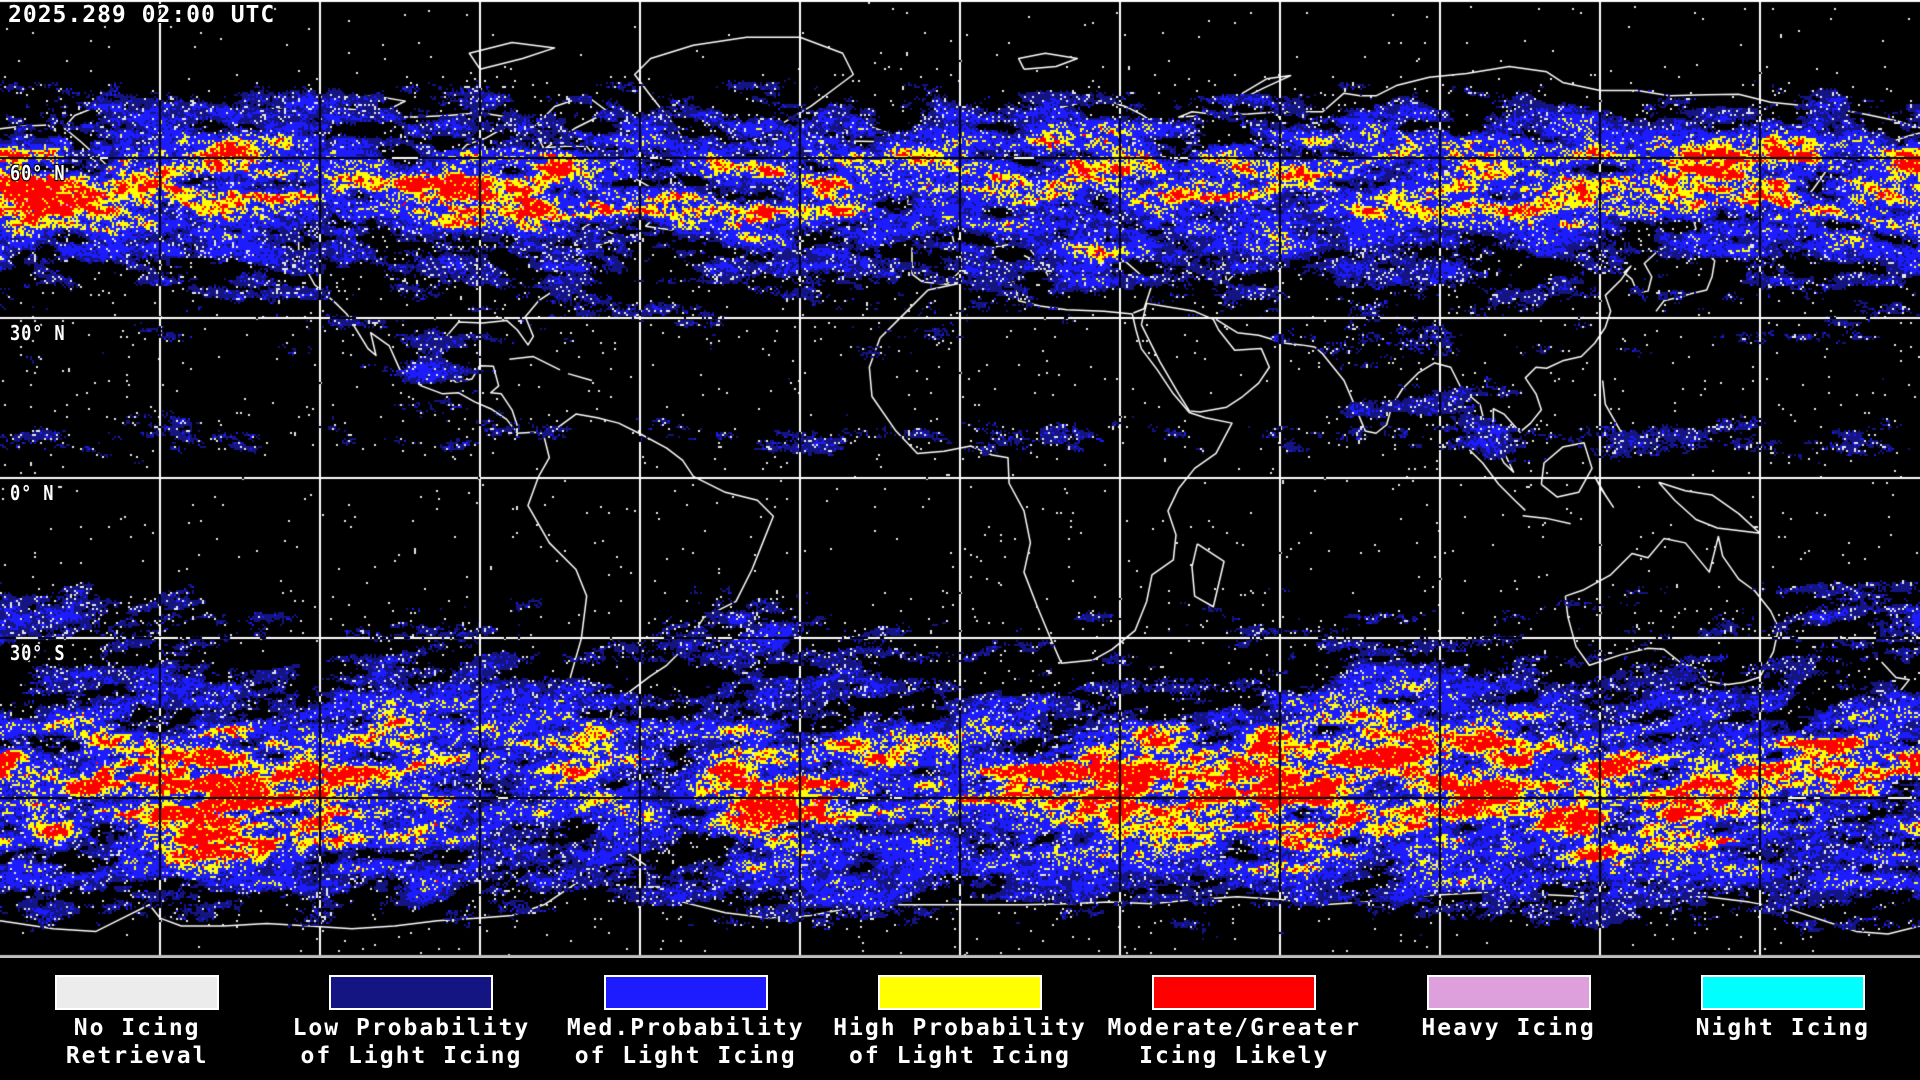  What do you see at coordinates (137, 1056) in the screenshot?
I see `legend-label-line2: Retrieval` at bounding box center [137, 1056].